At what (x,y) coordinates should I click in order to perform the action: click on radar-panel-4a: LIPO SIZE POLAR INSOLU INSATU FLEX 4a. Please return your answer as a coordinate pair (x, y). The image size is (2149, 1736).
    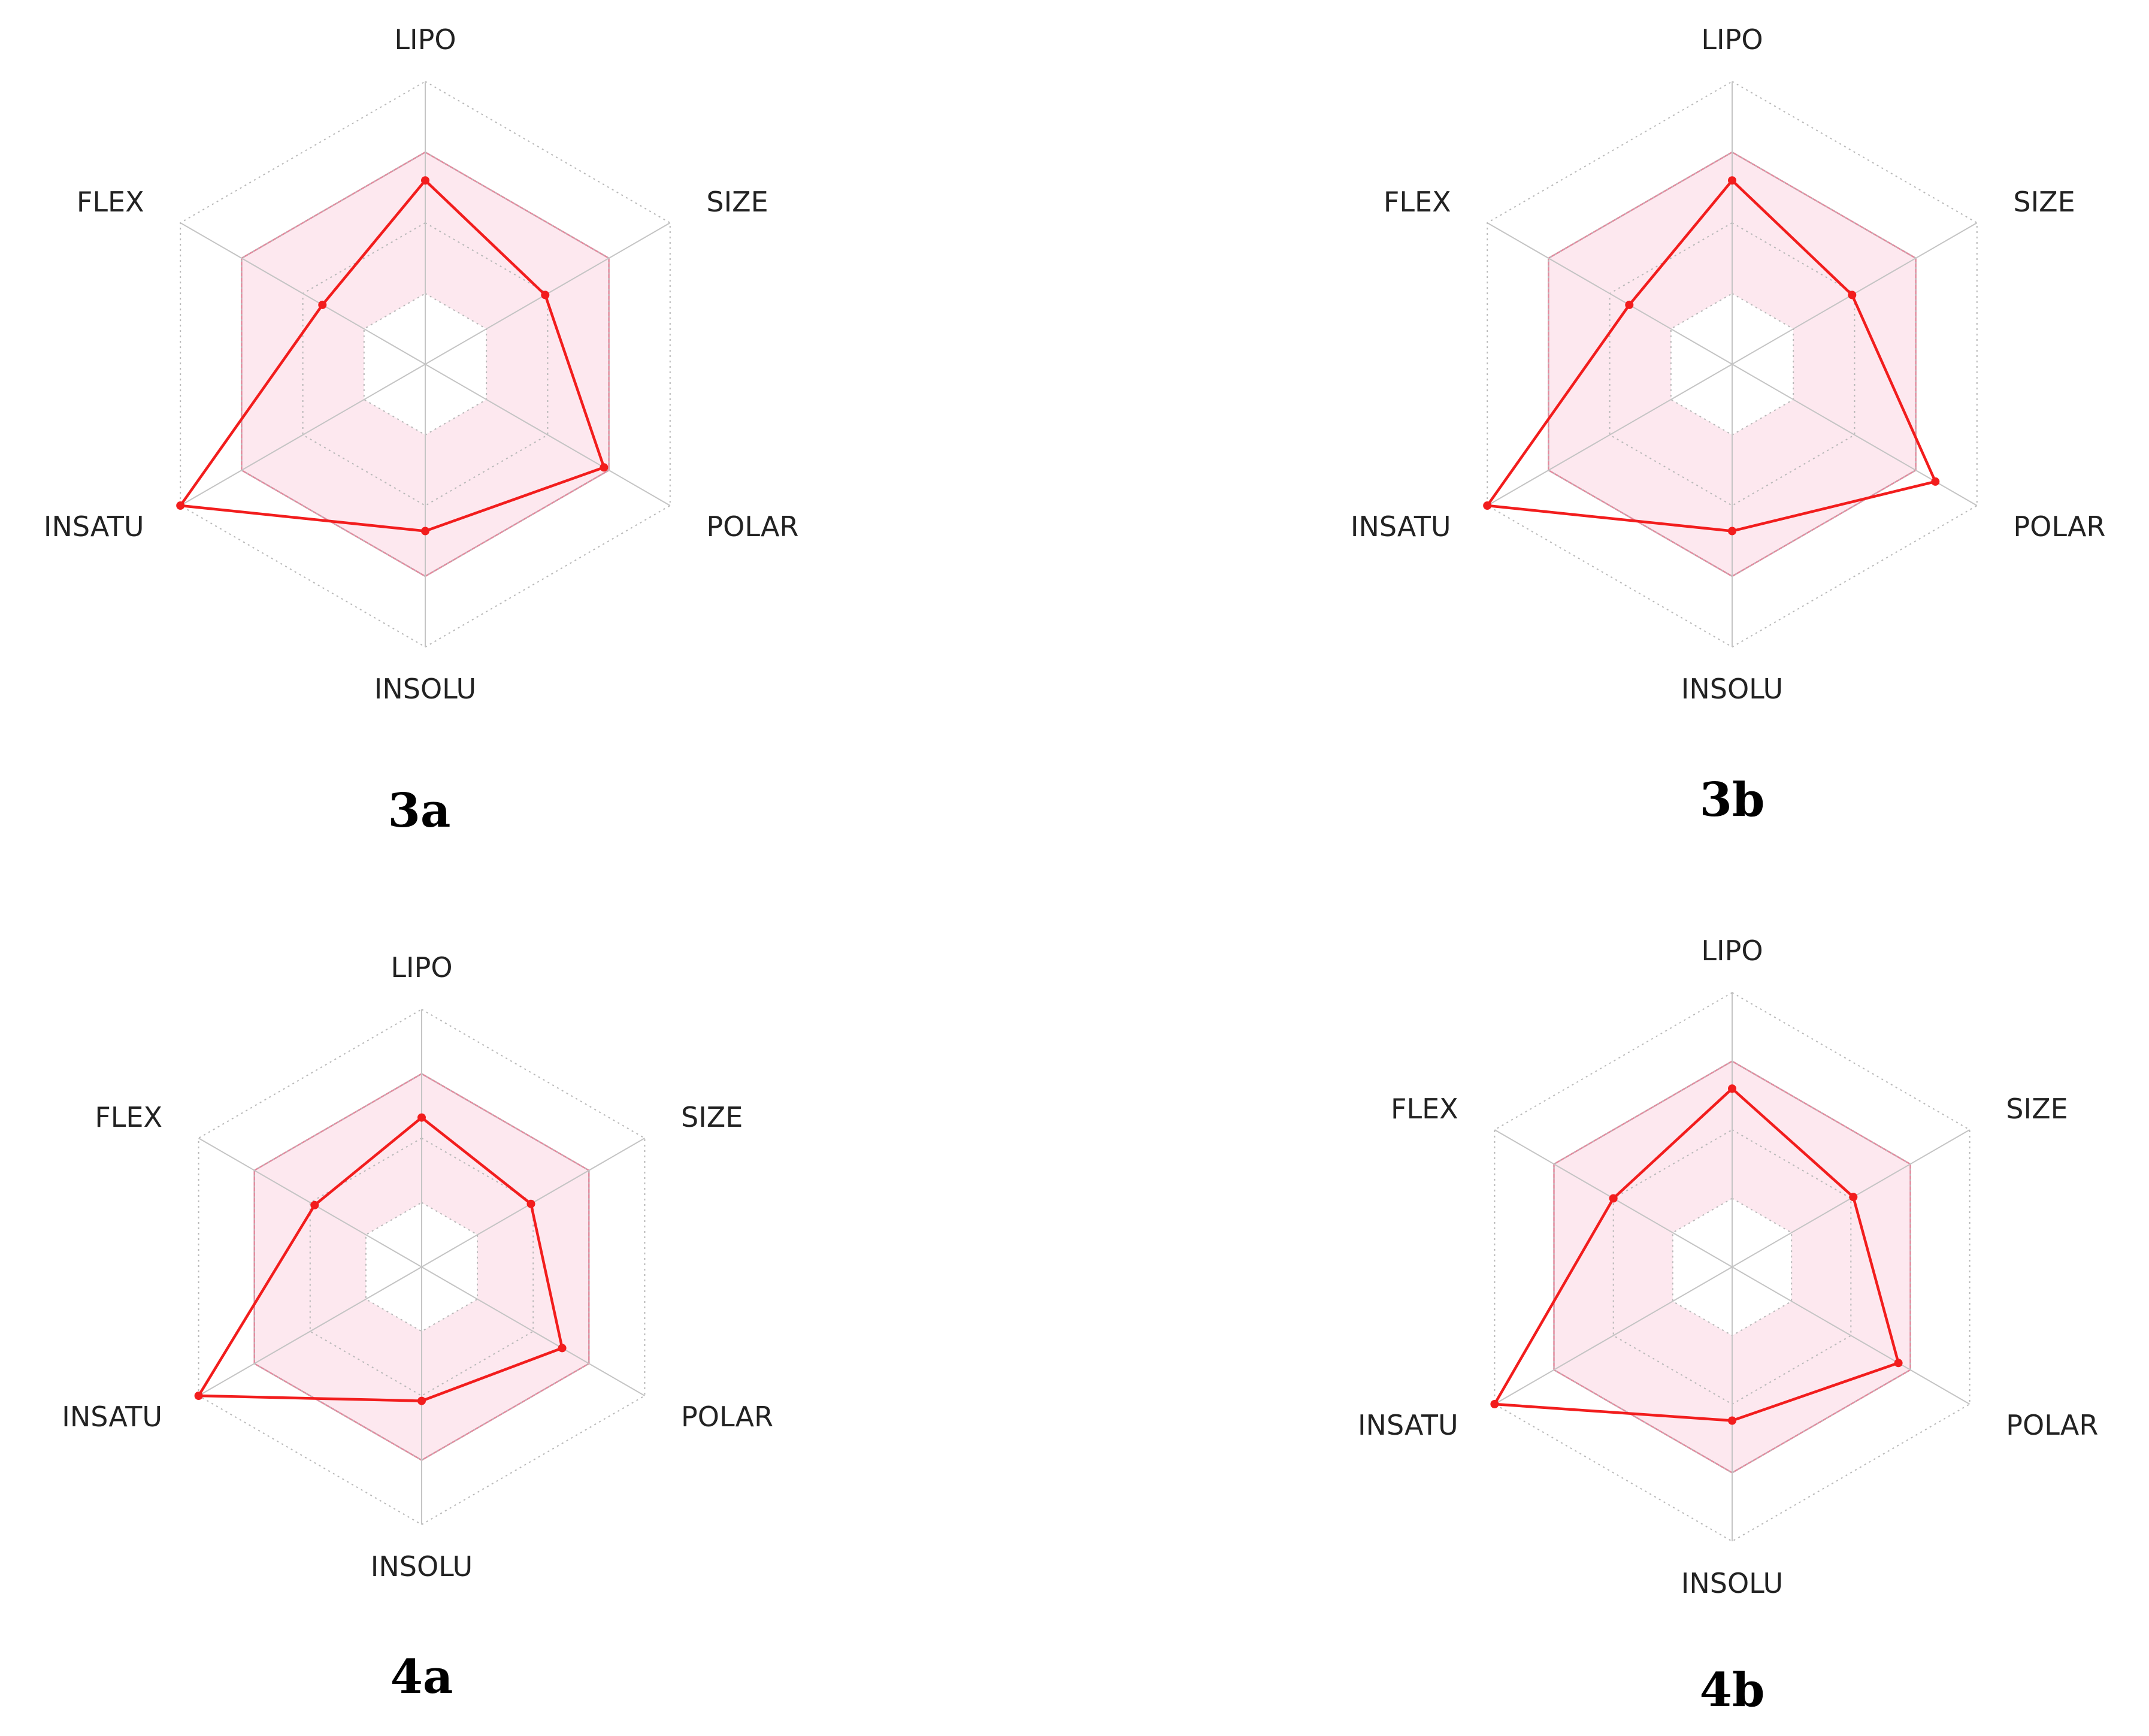
    Looking at the image, I should click on (417, 1328).